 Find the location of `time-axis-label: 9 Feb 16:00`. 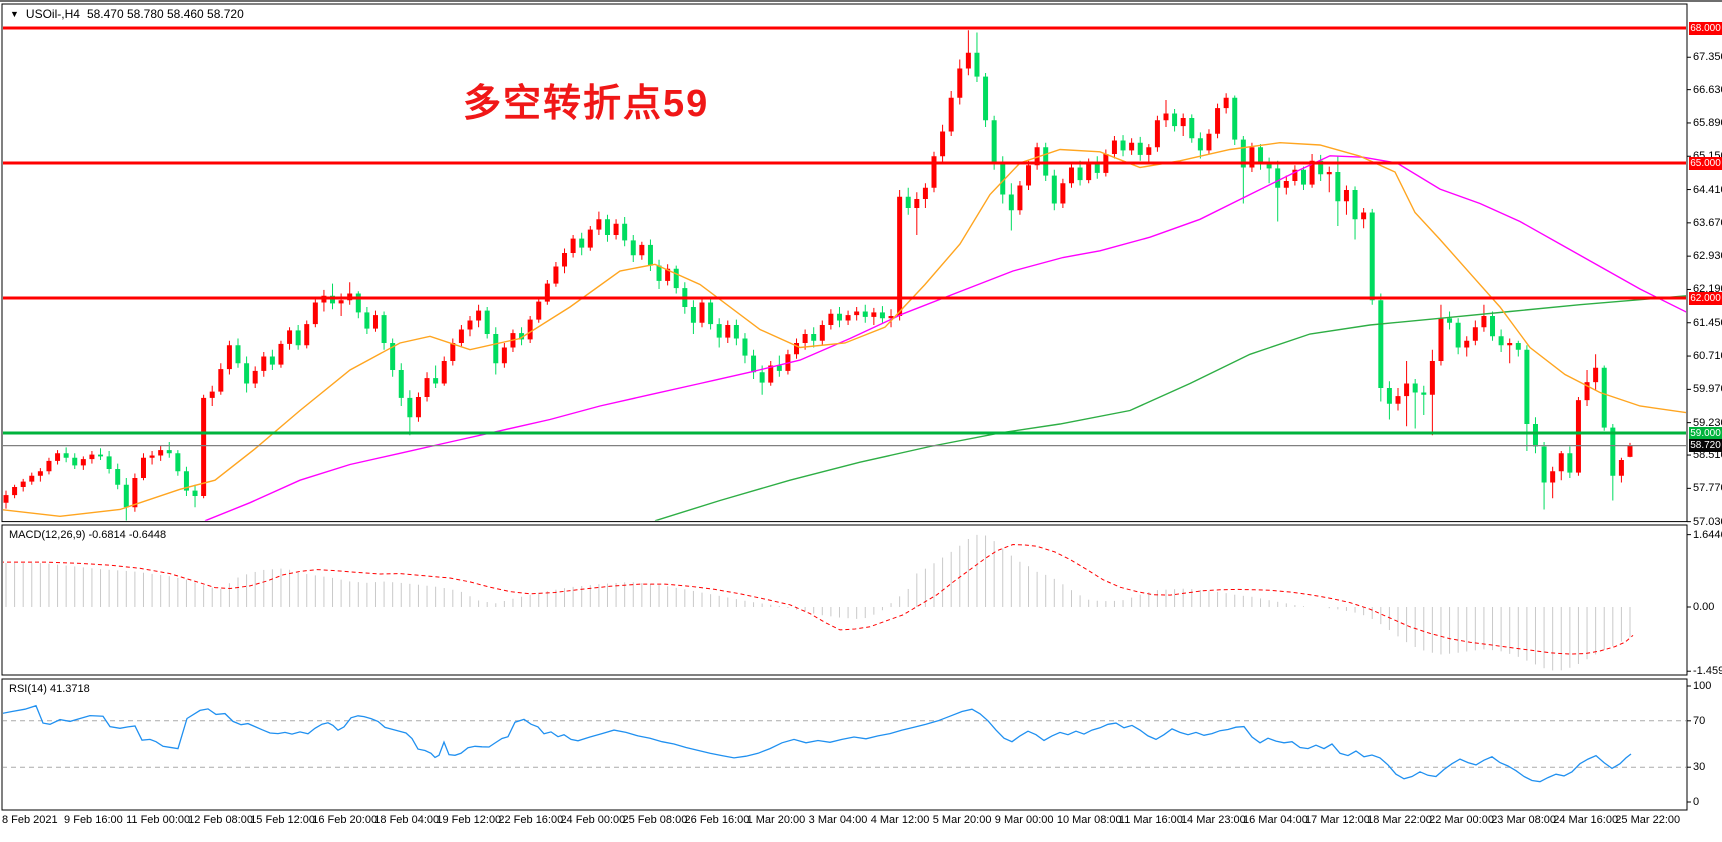

time-axis-label: 9 Feb 16:00 is located at coordinates (93, 820).